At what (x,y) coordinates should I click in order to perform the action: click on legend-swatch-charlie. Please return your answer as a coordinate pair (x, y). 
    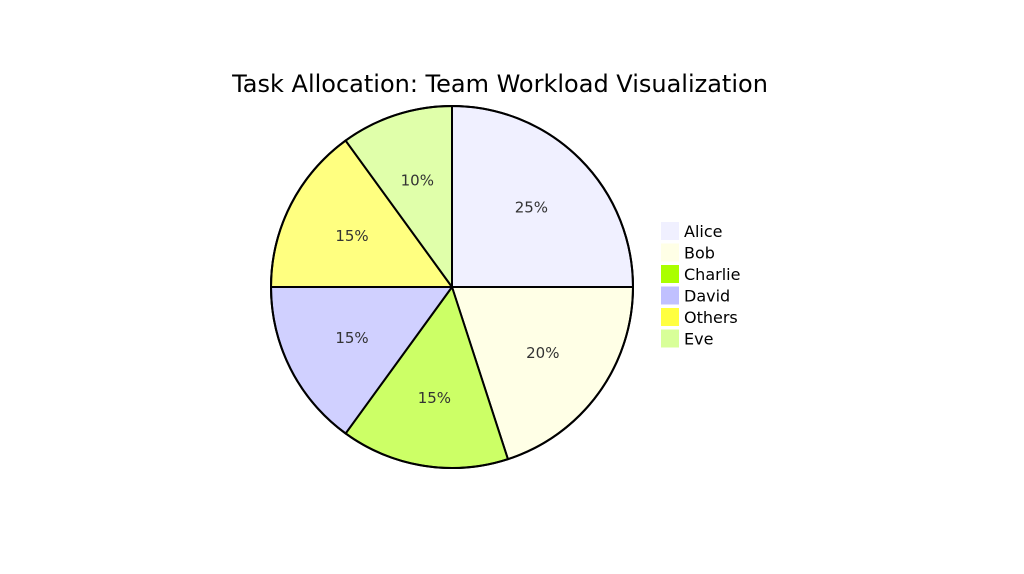
    Looking at the image, I should click on (670, 274).